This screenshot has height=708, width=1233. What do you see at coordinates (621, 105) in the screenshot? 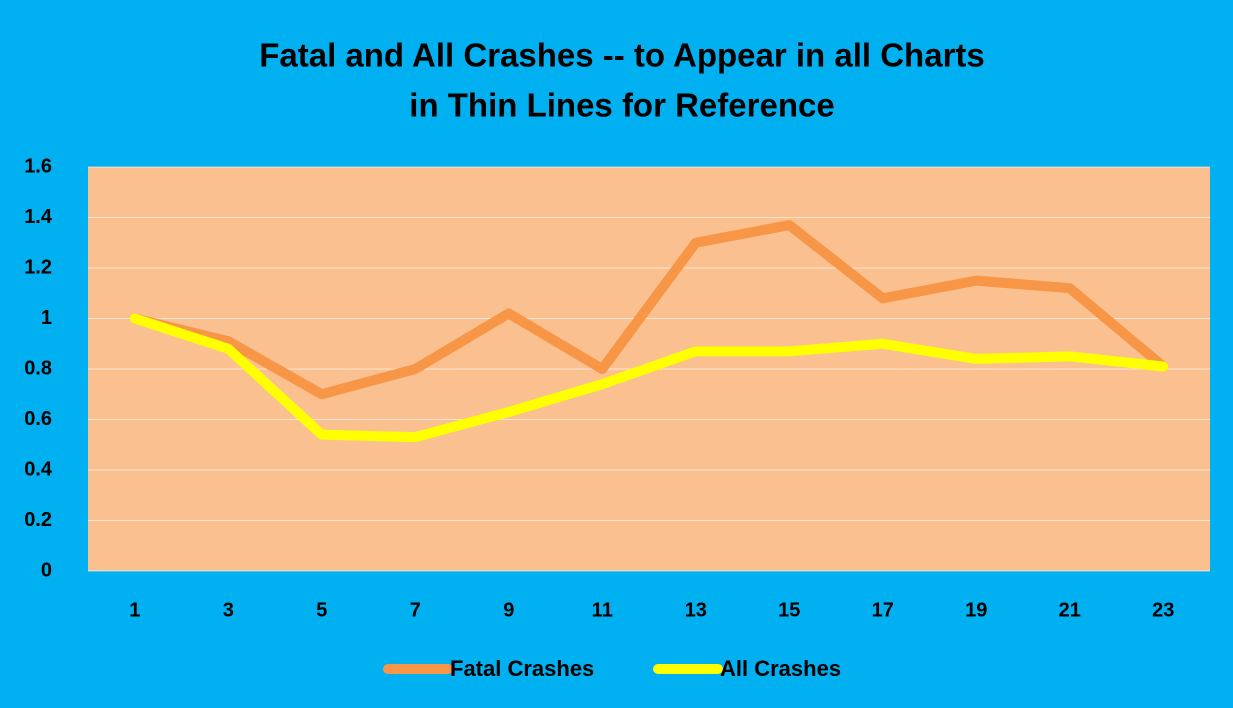
I see `chart-title: in Thin Lines for Reference` at bounding box center [621, 105].